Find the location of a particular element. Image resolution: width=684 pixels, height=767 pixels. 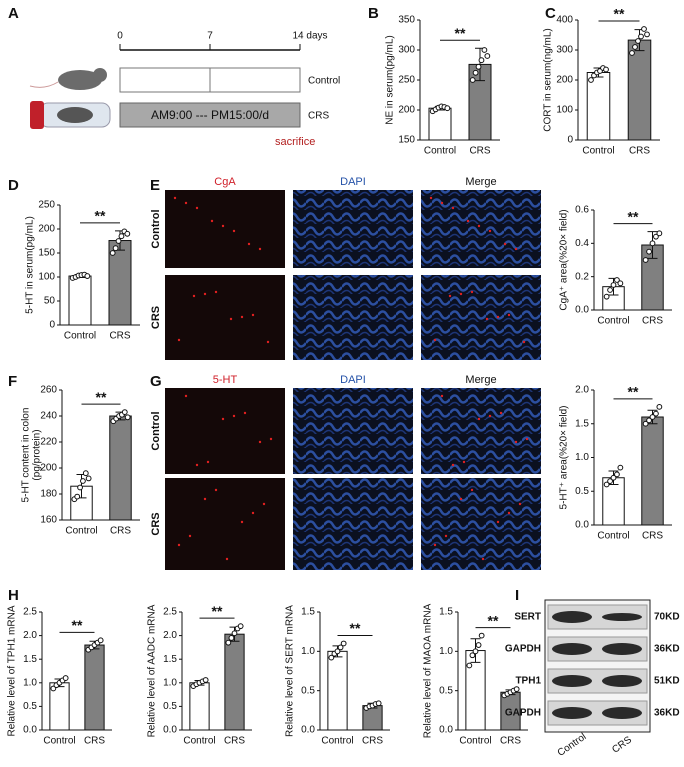

y-axis-label: CgA⁺ area(%20× field) is located at coordinates (564, 259).